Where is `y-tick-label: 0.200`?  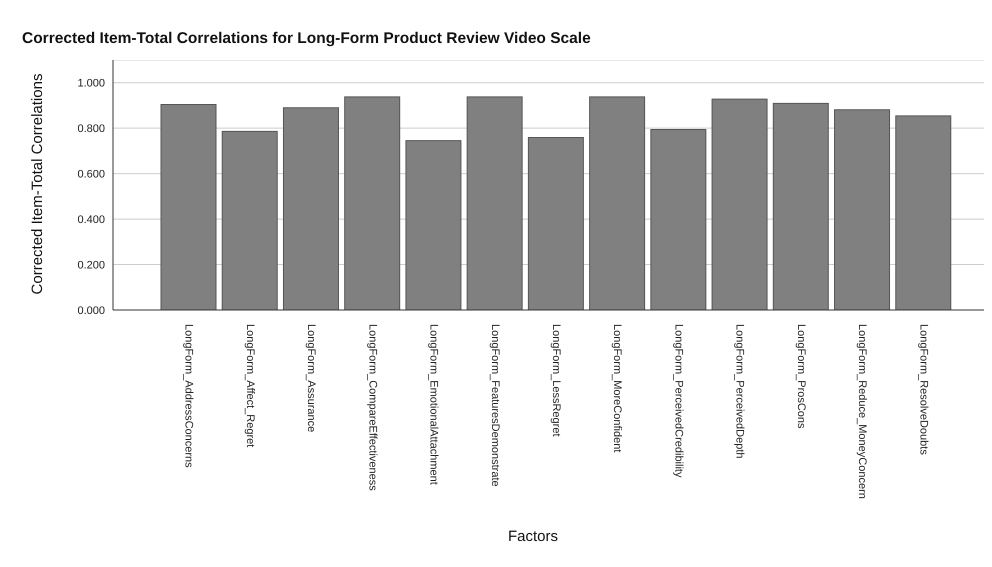
y-tick-label: 0.200 is located at coordinates (91, 265).